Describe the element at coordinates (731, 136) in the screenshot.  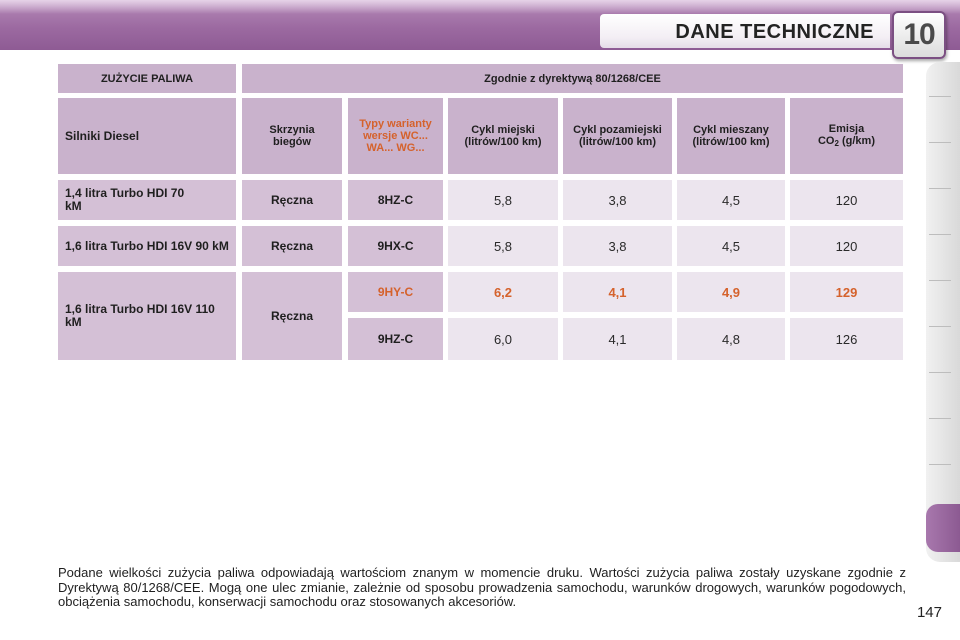
I see `column-header-combined-cycle: Cykl mieszany (litrów/100 km)` at that location.